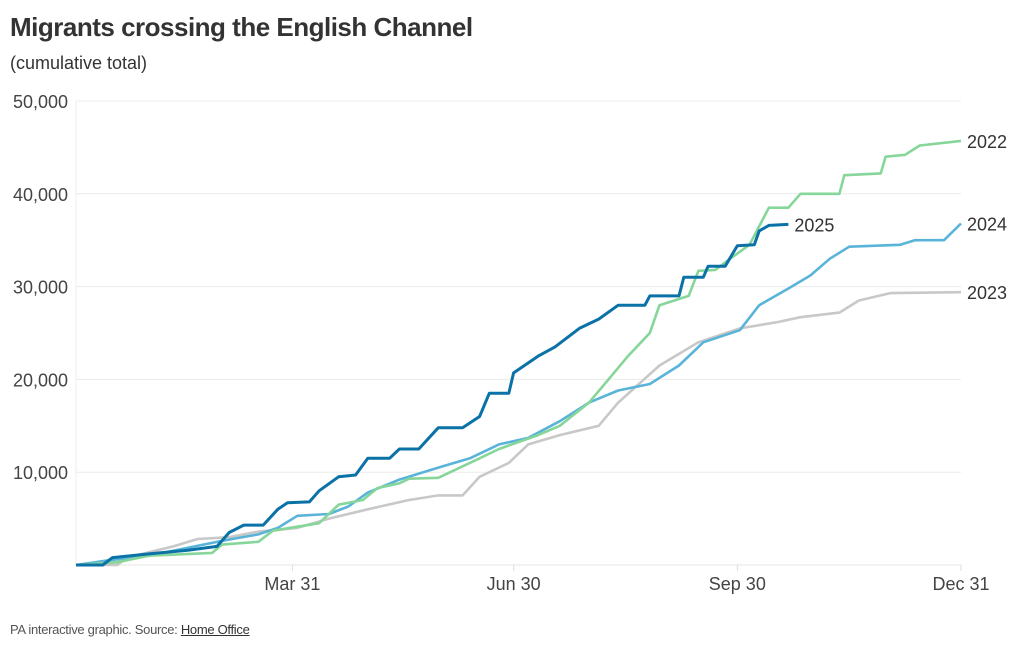  I want to click on series-label-2023: 2023, so click(987, 293).